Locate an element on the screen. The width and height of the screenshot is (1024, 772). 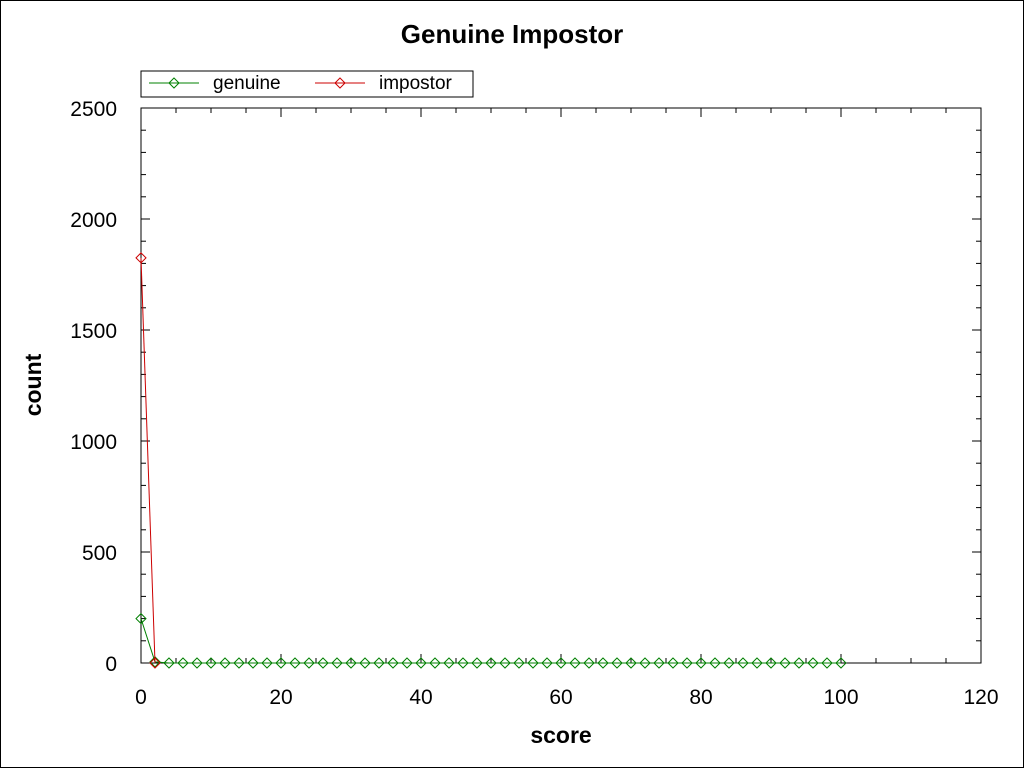
y-tick-label: 500 is located at coordinates (99, 553).